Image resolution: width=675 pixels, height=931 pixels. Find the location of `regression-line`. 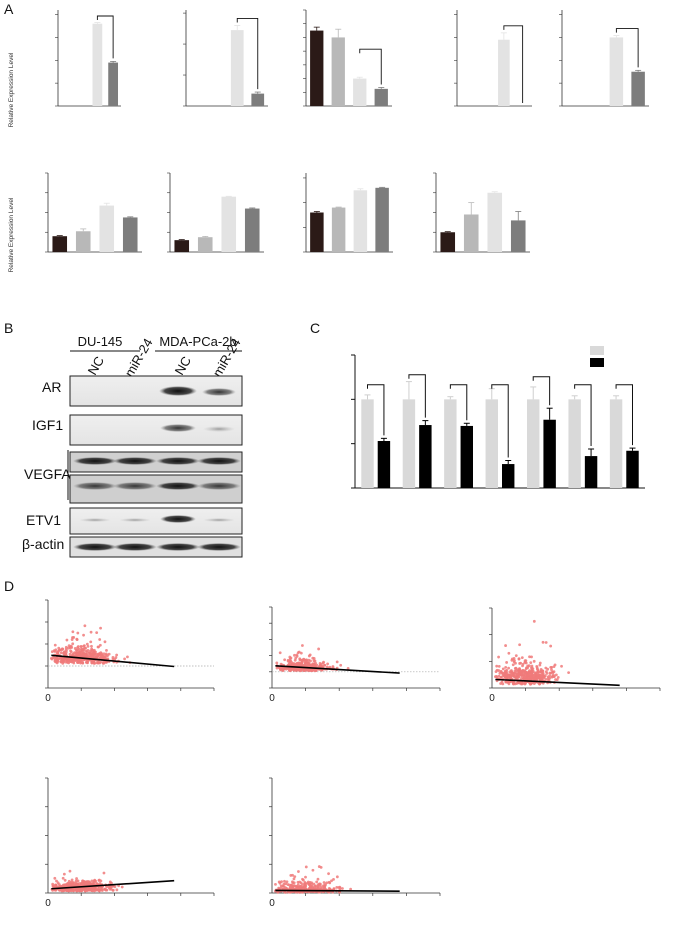

regression-line is located at coordinates (337, 890).